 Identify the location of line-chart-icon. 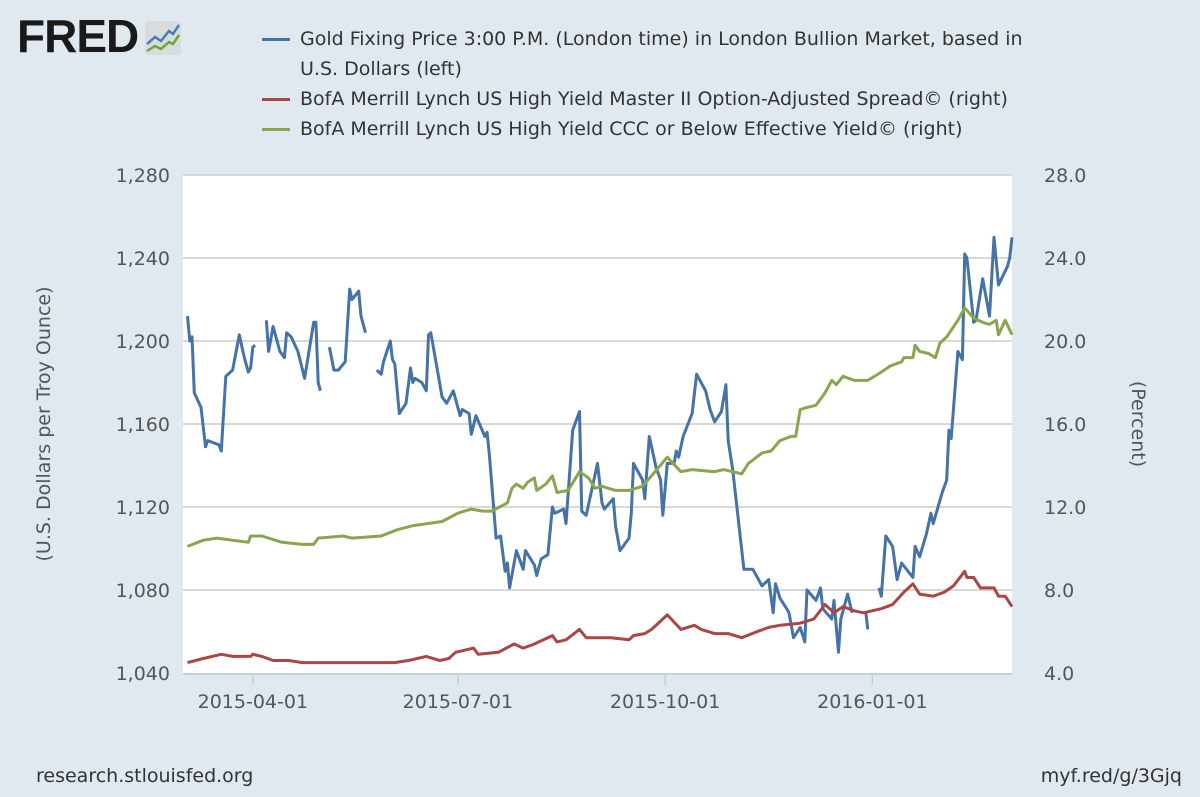
(163, 38).